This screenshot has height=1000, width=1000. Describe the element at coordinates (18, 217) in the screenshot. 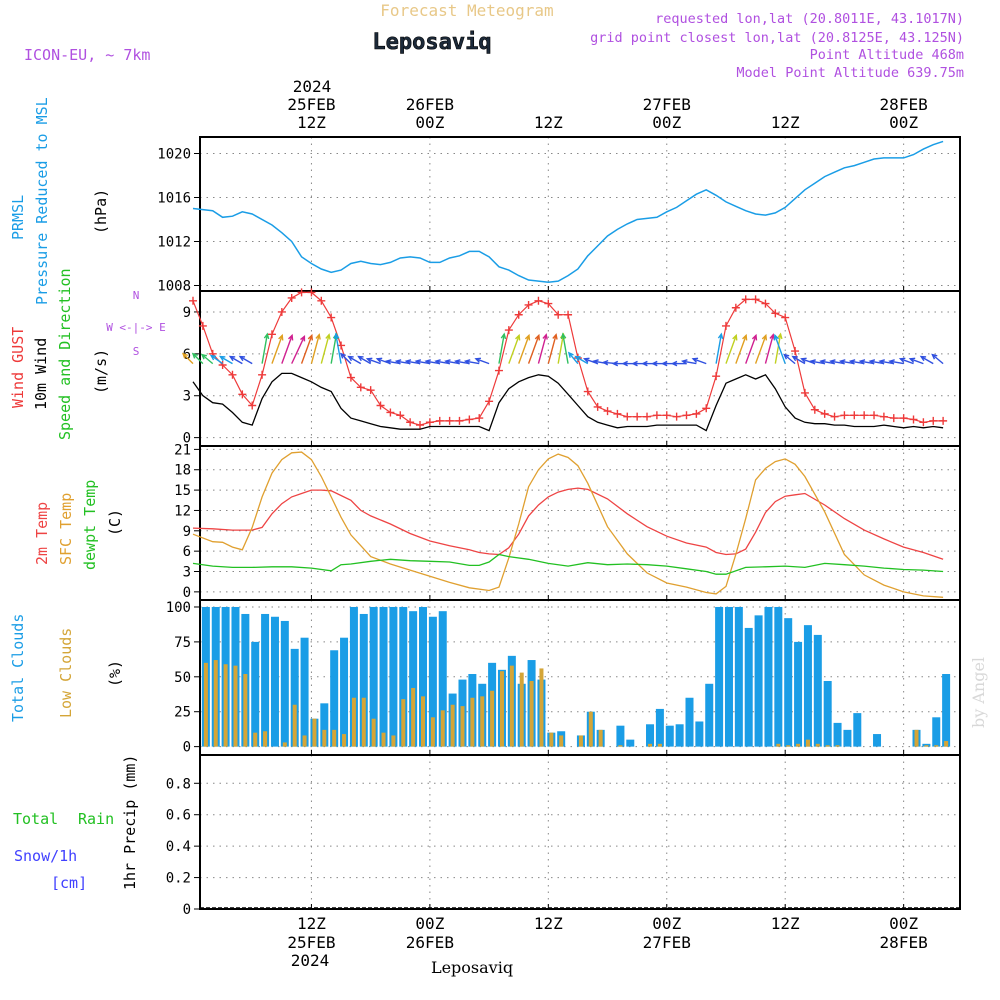

I see `prmsl-label: PRMSL` at that location.